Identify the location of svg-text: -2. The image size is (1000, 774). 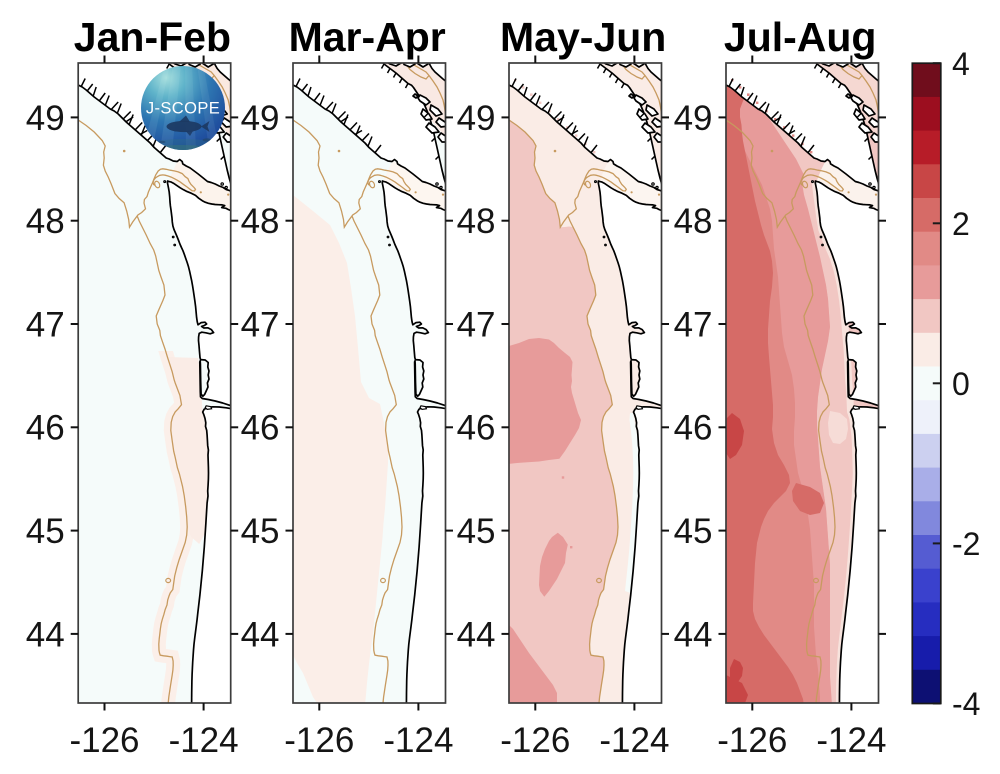
(966, 544).